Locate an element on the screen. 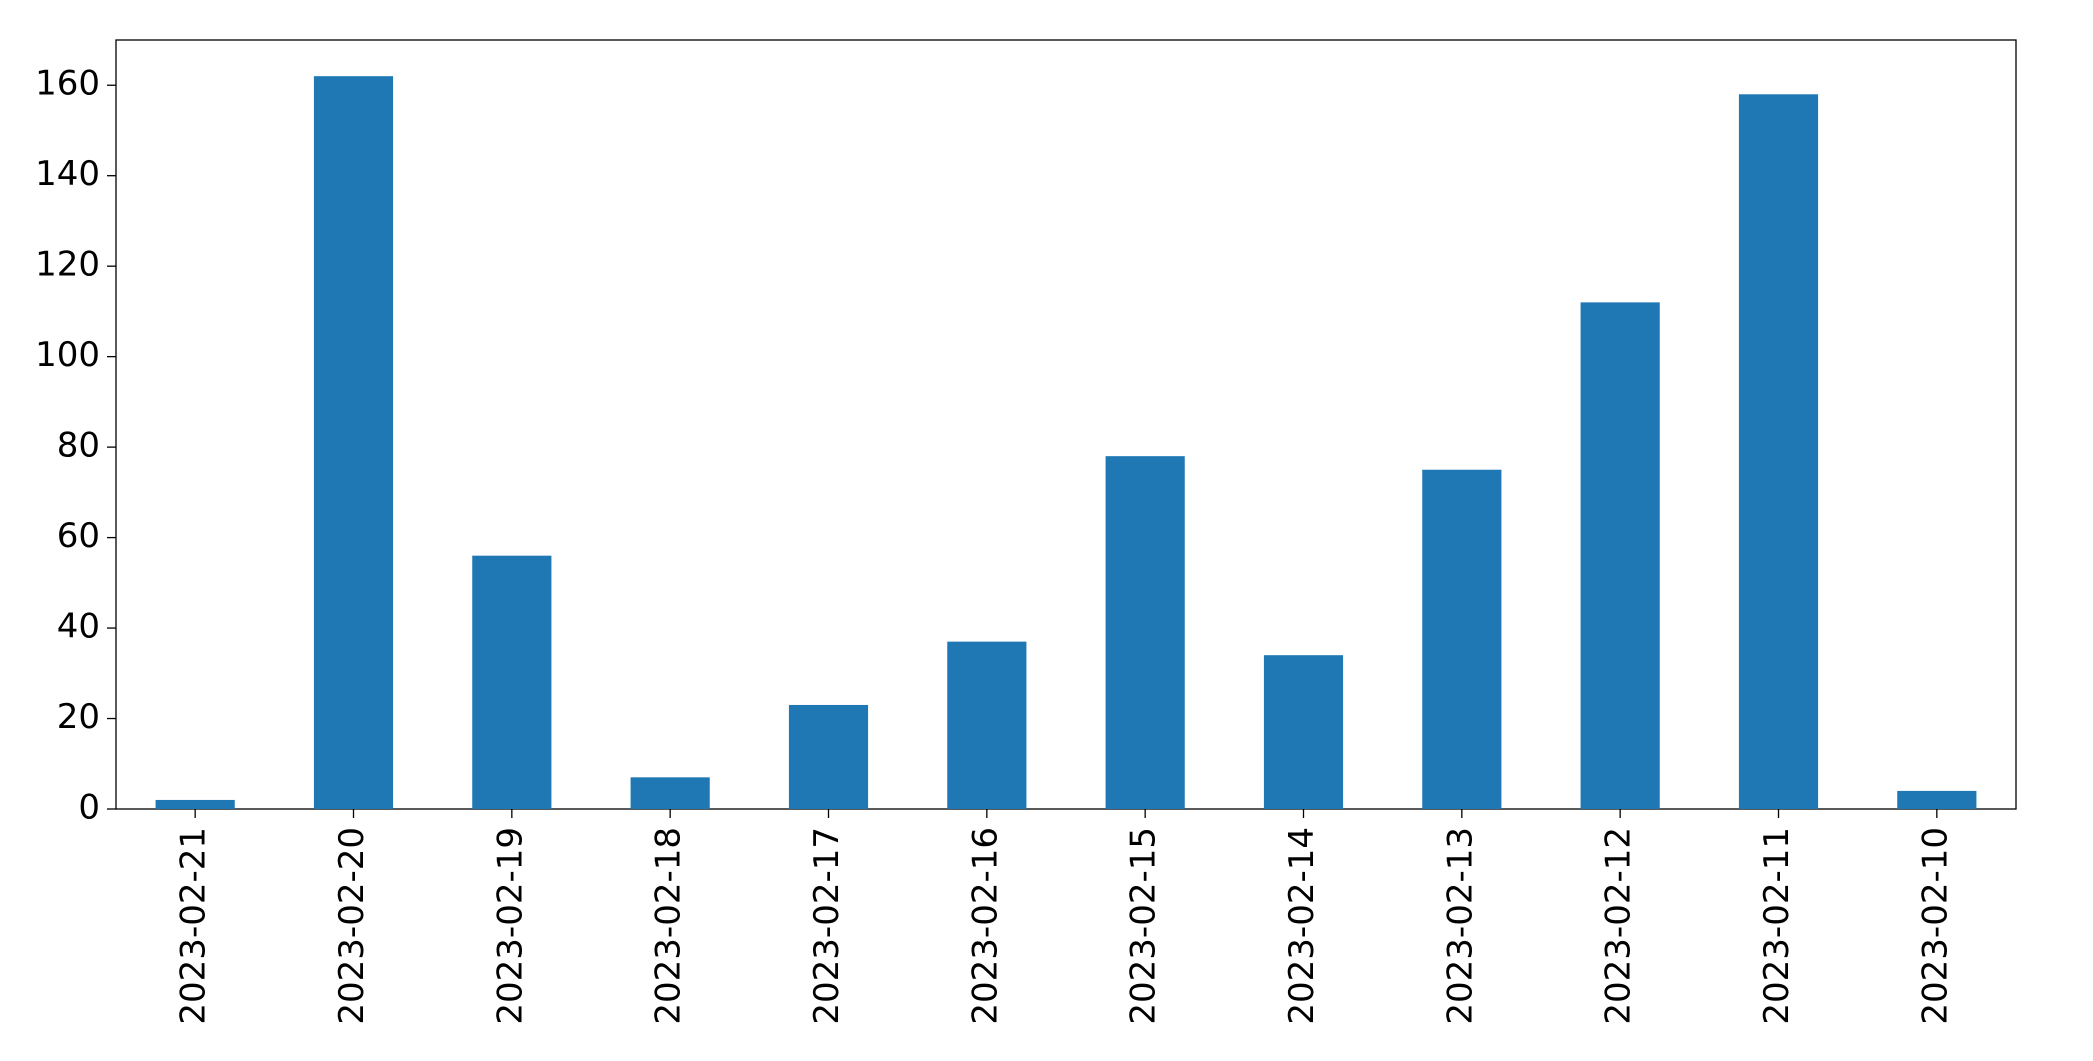  x-tick-label: 2023-02-16 is located at coordinates (985, 926).